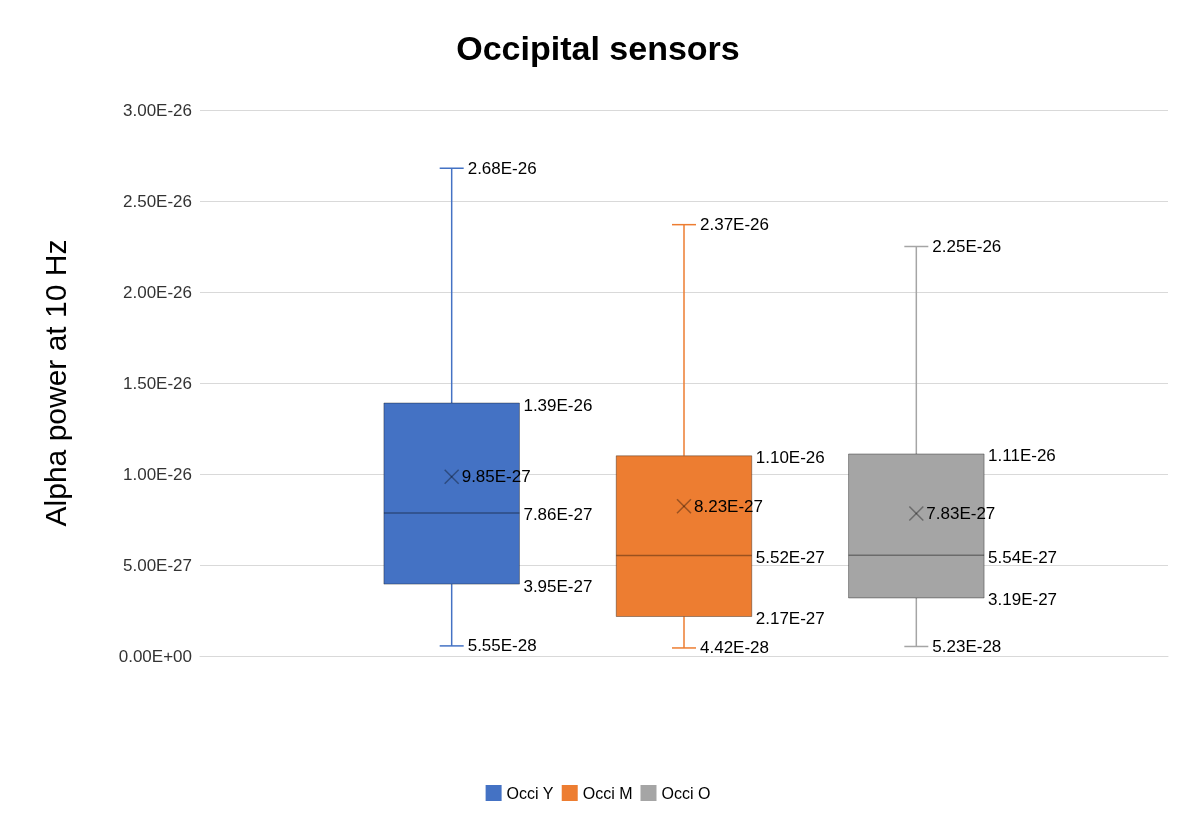 The image size is (1198, 834). I want to click on chart-title: Occipital sensors, so click(598, 48).